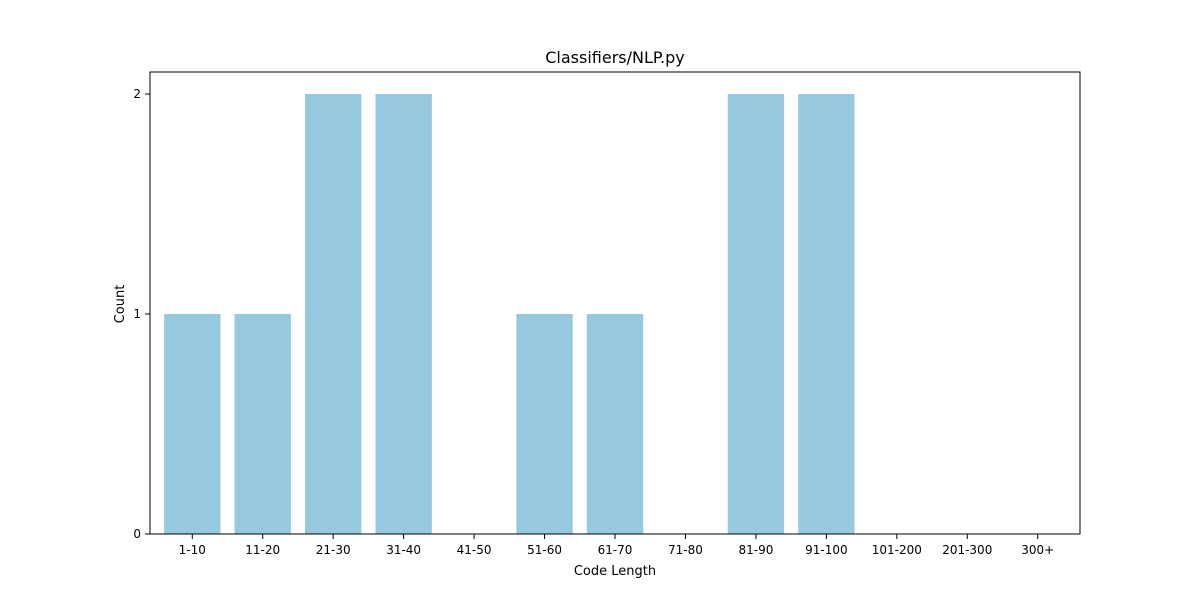 The height and width of the screenshot is (600, 1200). Describe the element at coordinates (262, 550) in the screenshot. I see `x-tick-label: 11-20` at that location.